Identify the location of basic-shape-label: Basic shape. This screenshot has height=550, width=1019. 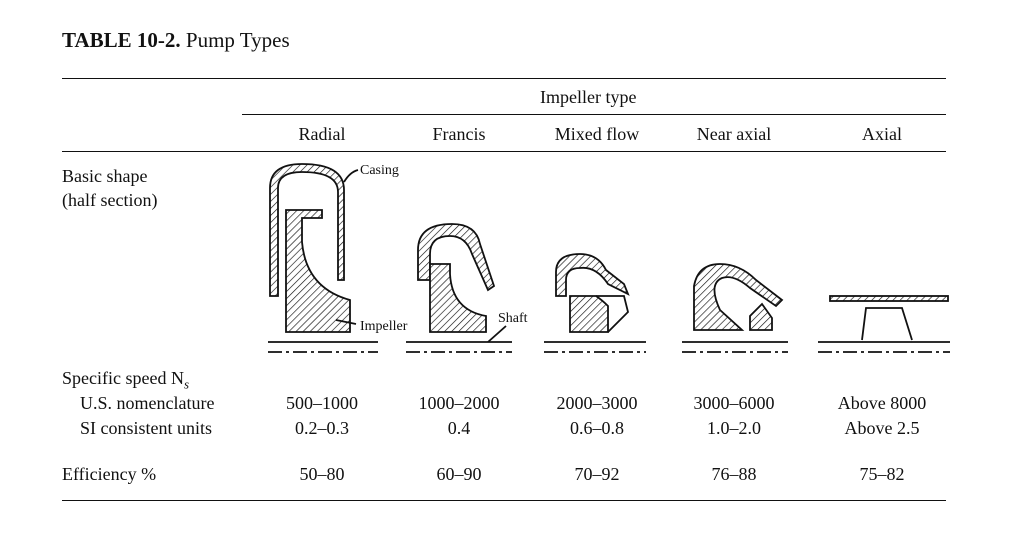
(105, 176).